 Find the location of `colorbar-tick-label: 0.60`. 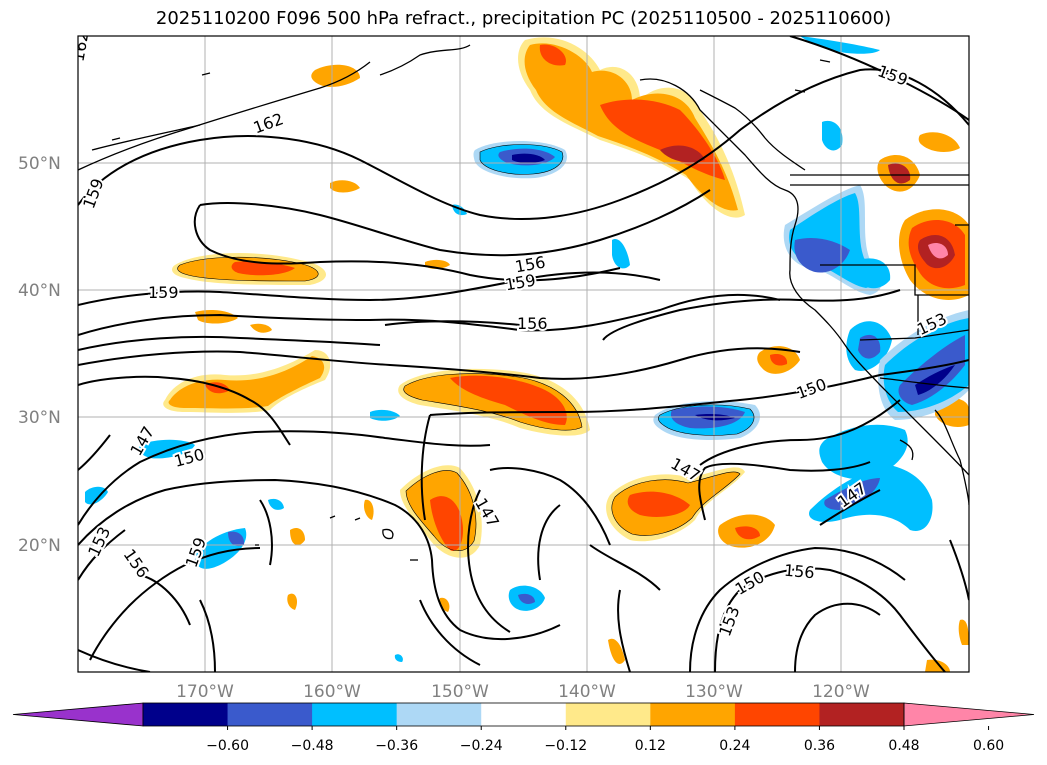

colorbar-tick-label: 0.60 is located at coordinates (988, 746).